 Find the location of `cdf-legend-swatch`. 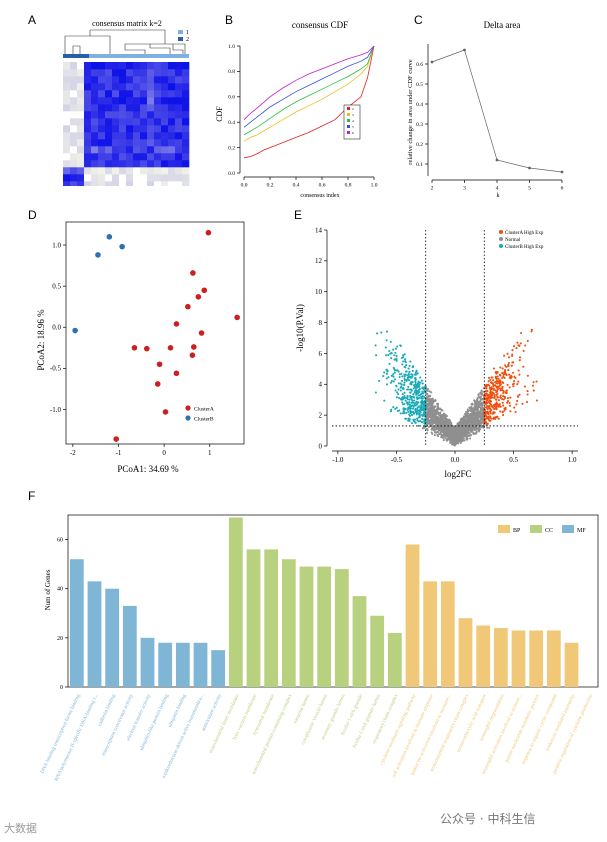

cdf-legend-swatch is located at coordinates (348, 120).